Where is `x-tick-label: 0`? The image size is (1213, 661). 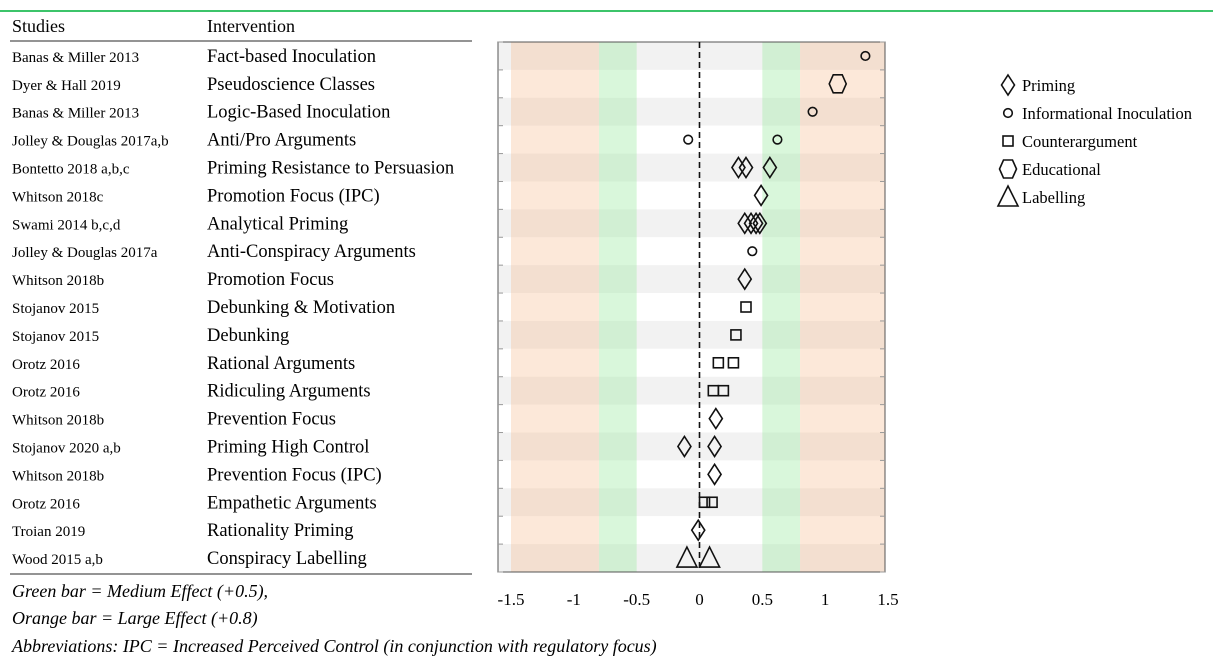 x-tick-label: 0 is located at coordinates (699, 599).